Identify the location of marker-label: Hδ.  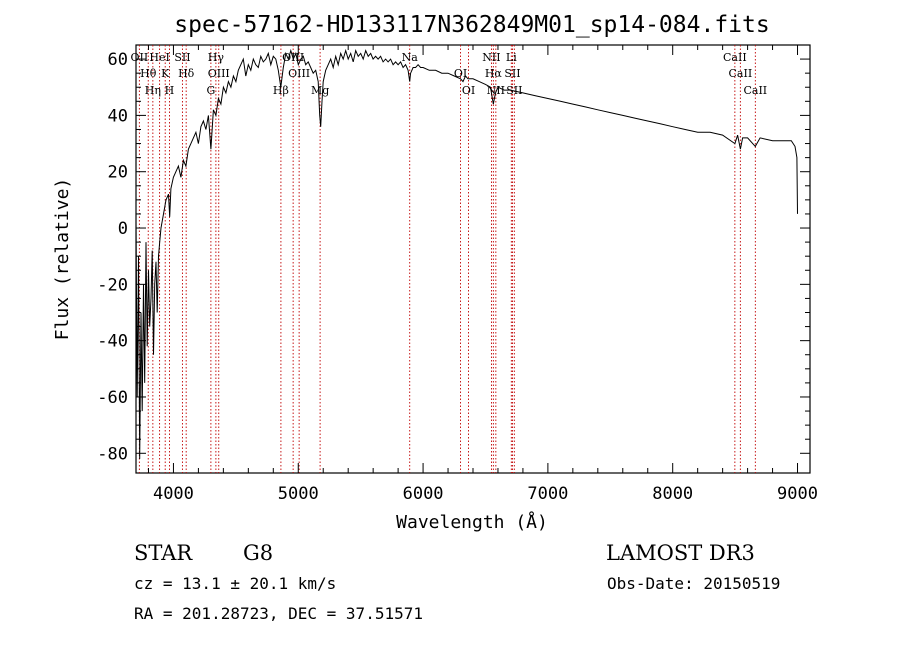
(186, 73).